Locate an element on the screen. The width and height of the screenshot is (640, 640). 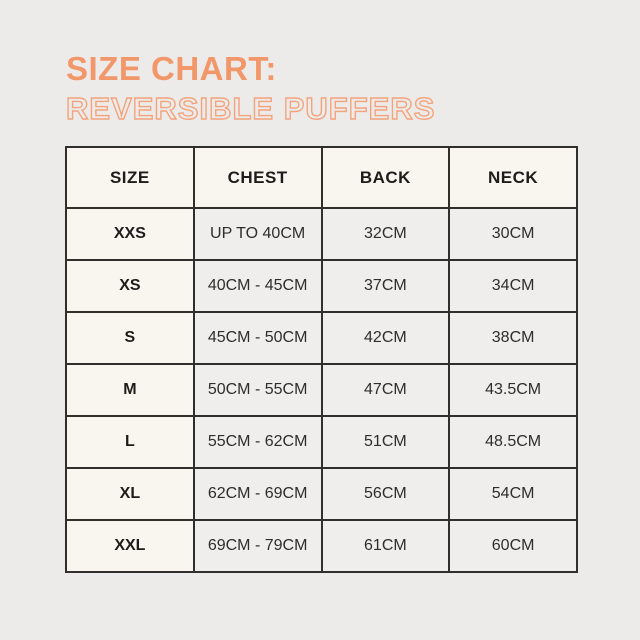
value-cell: 51CM is located at coordinates (385, 442).